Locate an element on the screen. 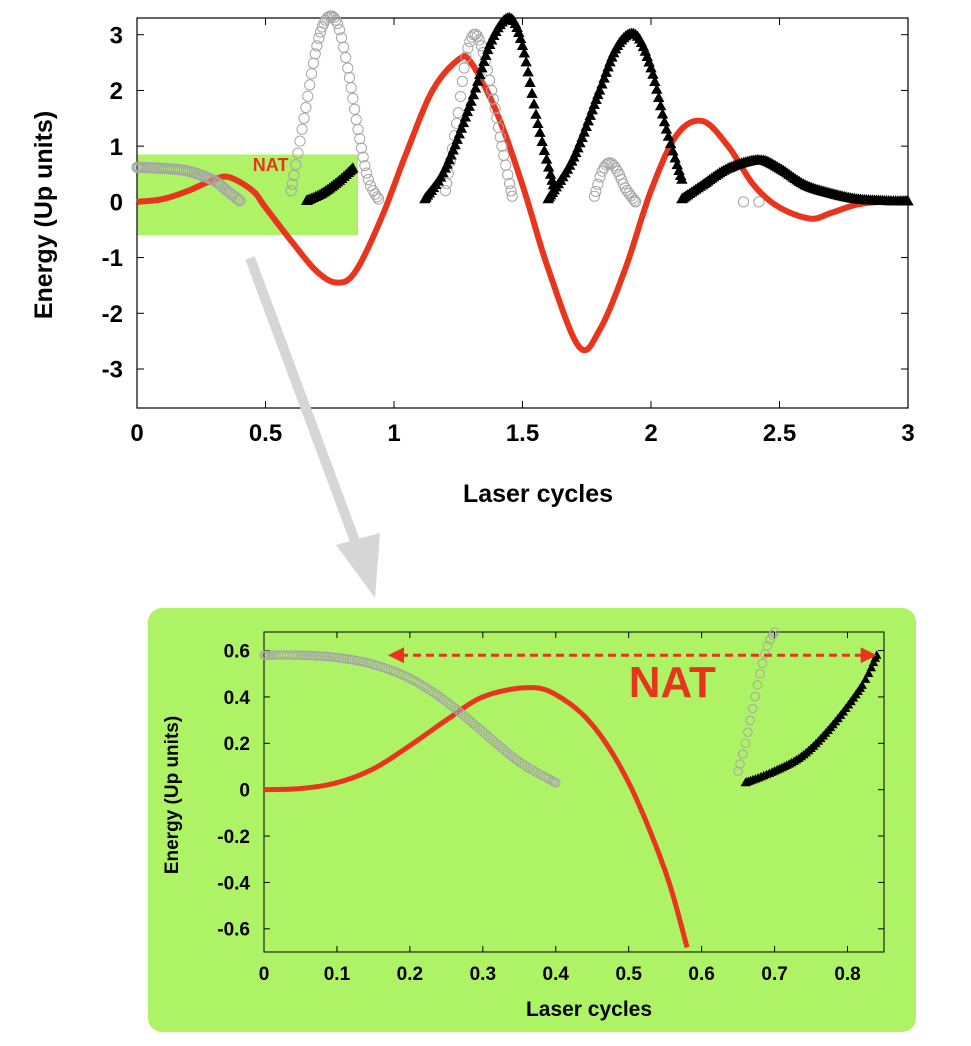  y-tick-label: 0 is located at coordinates (244, 791).